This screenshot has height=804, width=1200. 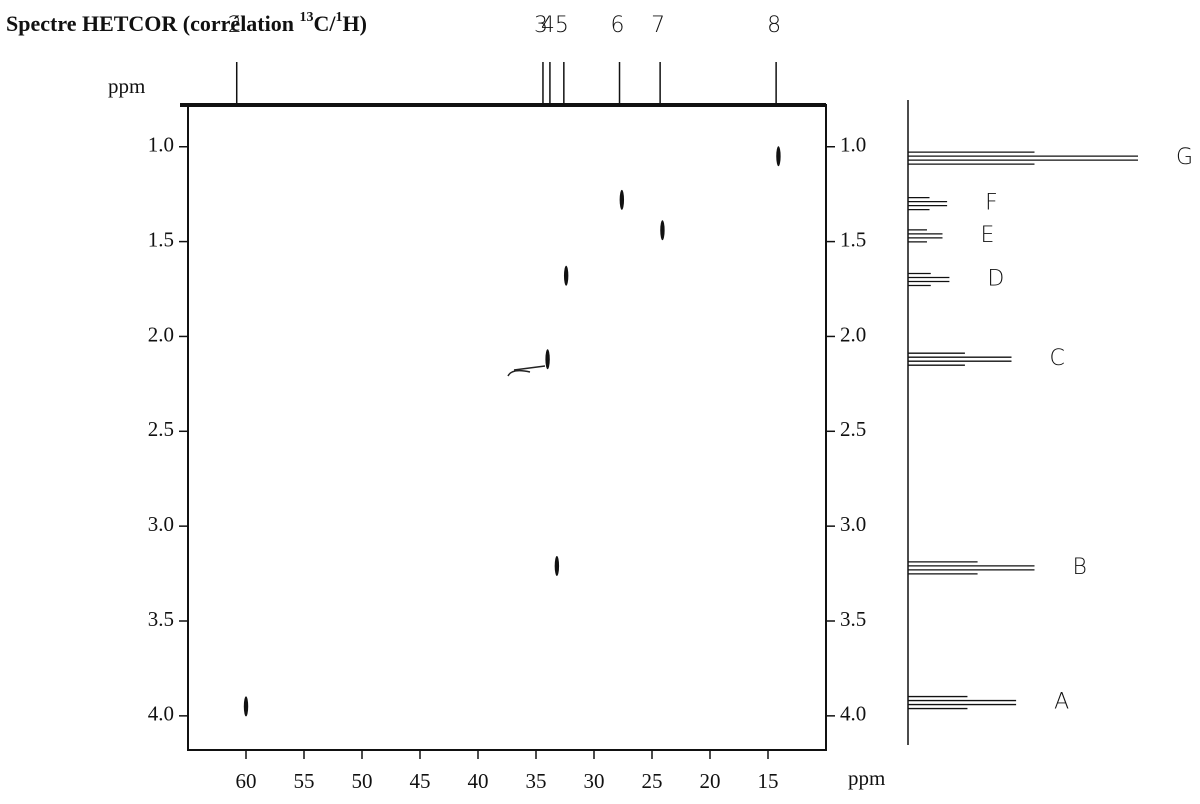 What do you see at coordinates (1184, 157) in the screenshot?
I see `proton-peak-label: G` at bounding box center [1184, 157].